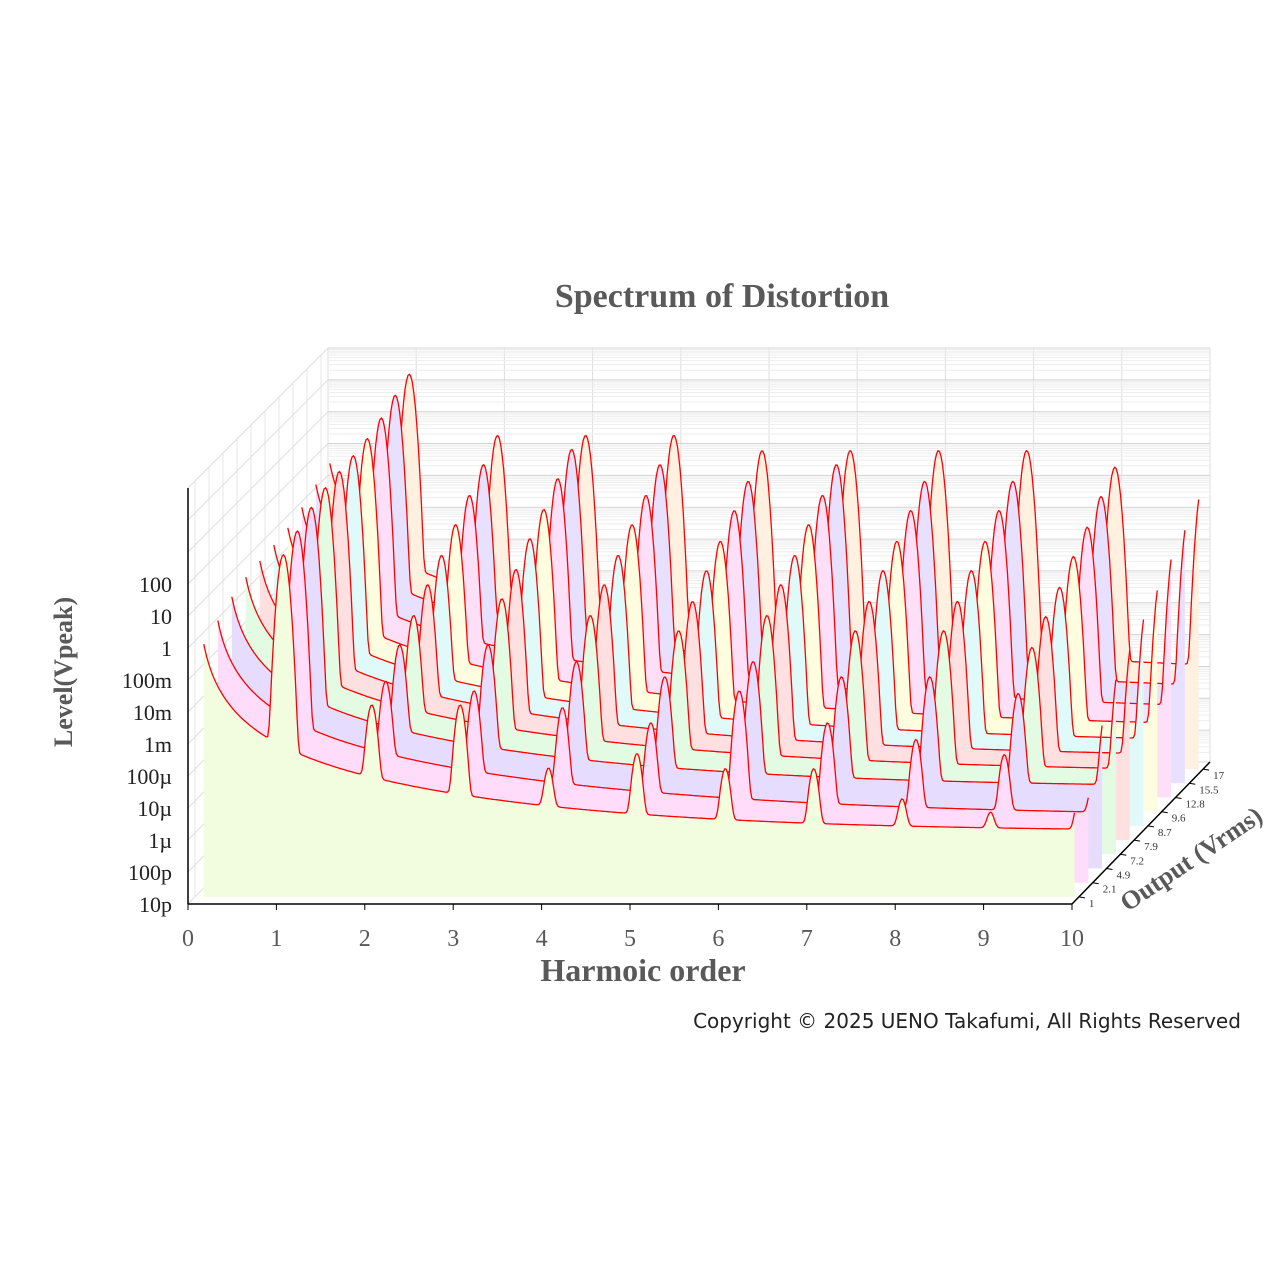 This screenshot has height=1280, width=1280. Describe the element at coordinates (1209, 790) in the screenshot. I see `z-tick-label: 15.5` at that location.